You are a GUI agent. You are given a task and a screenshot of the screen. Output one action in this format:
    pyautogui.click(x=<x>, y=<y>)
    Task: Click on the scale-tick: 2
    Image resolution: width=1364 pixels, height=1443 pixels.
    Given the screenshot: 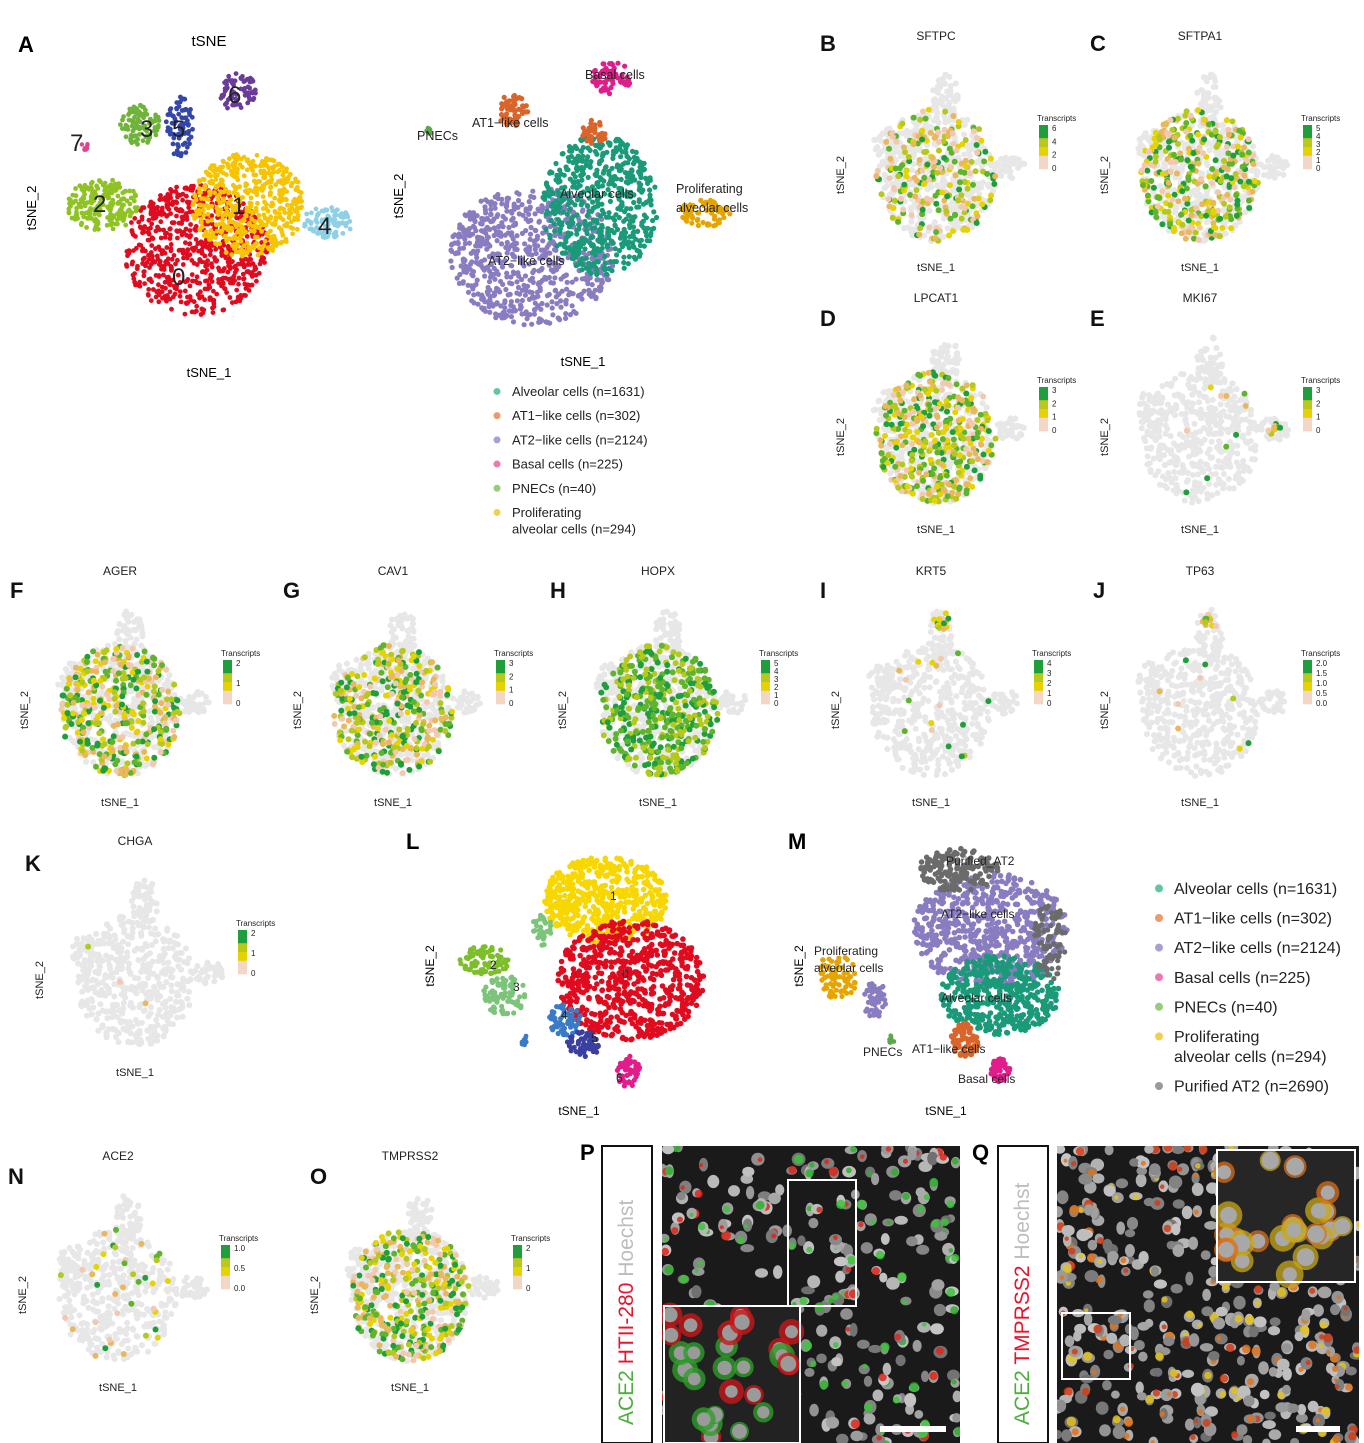 What is the action you would take?
    pyautogui.click(x=511, y=676)
    